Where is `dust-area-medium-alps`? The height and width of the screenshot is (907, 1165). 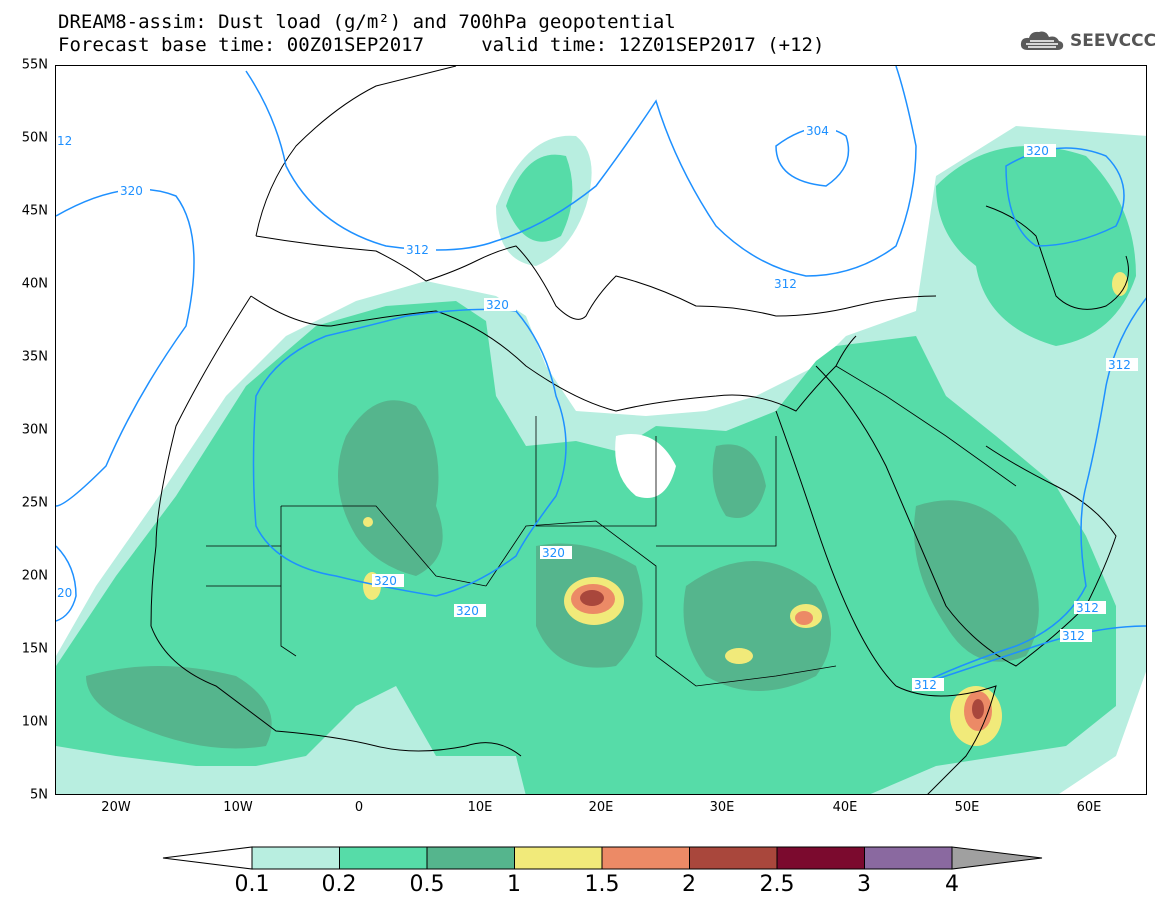
dust-area-medium-alps is located at coordinates (539, 198).